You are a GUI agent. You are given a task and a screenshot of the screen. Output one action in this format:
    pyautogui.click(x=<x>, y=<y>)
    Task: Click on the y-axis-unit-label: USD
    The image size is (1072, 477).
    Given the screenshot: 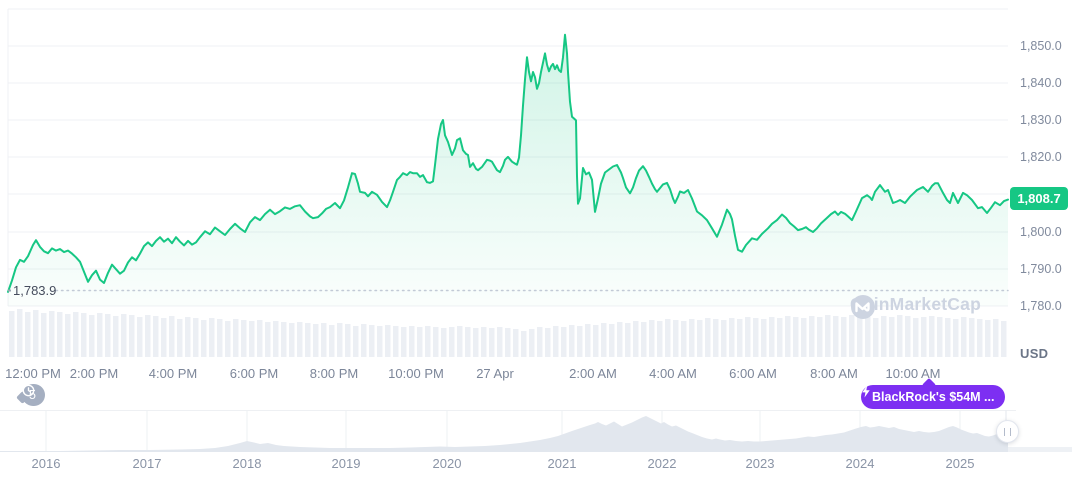 What is the action you would take?
    pyautogui.click(x=1034, y=353)
    